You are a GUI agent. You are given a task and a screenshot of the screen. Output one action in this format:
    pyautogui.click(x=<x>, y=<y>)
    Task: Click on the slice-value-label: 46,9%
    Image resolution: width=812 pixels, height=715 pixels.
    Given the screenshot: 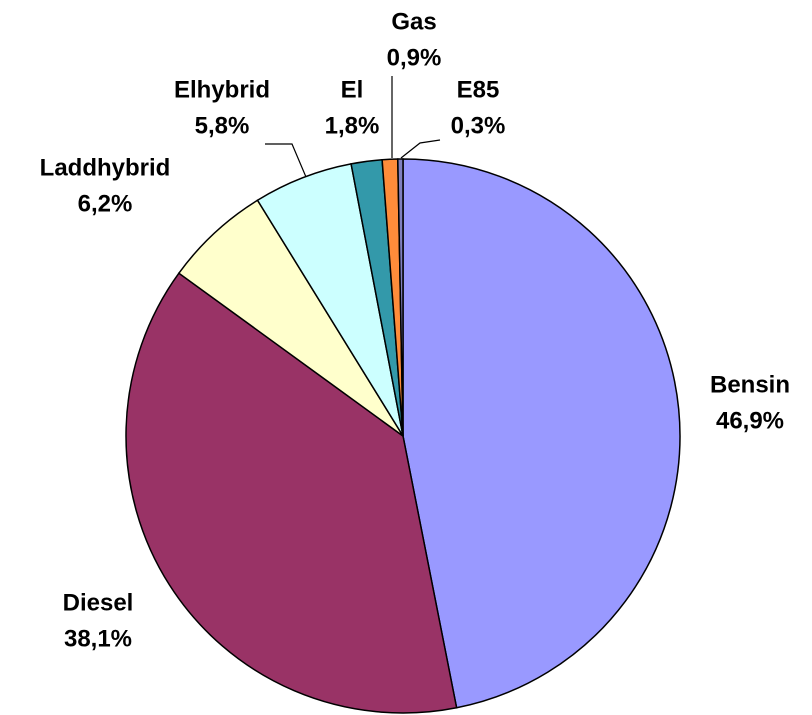 What is the action you would take?
    pyautogui.click(x=750, y=420)
    